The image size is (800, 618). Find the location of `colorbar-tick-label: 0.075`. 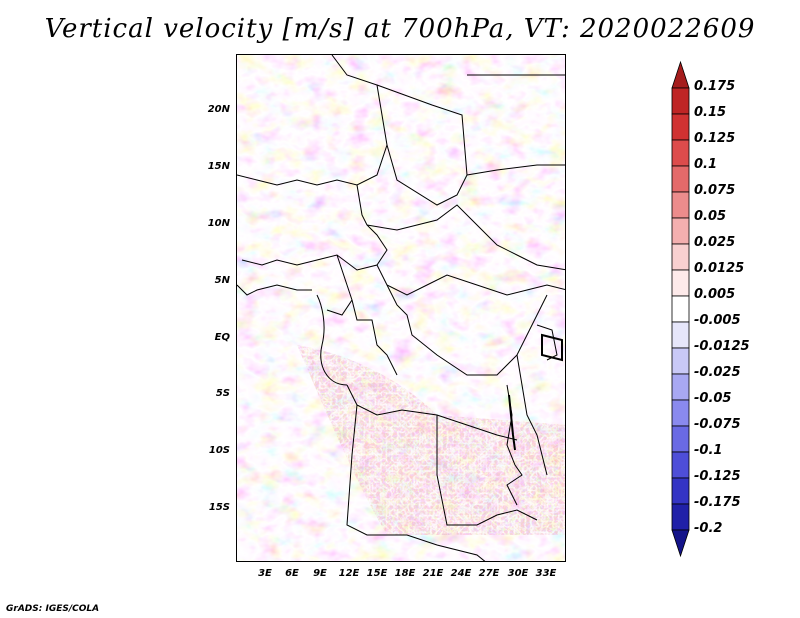

colorbar-tick-label: 0.075 is located at coordinates (715, 190).